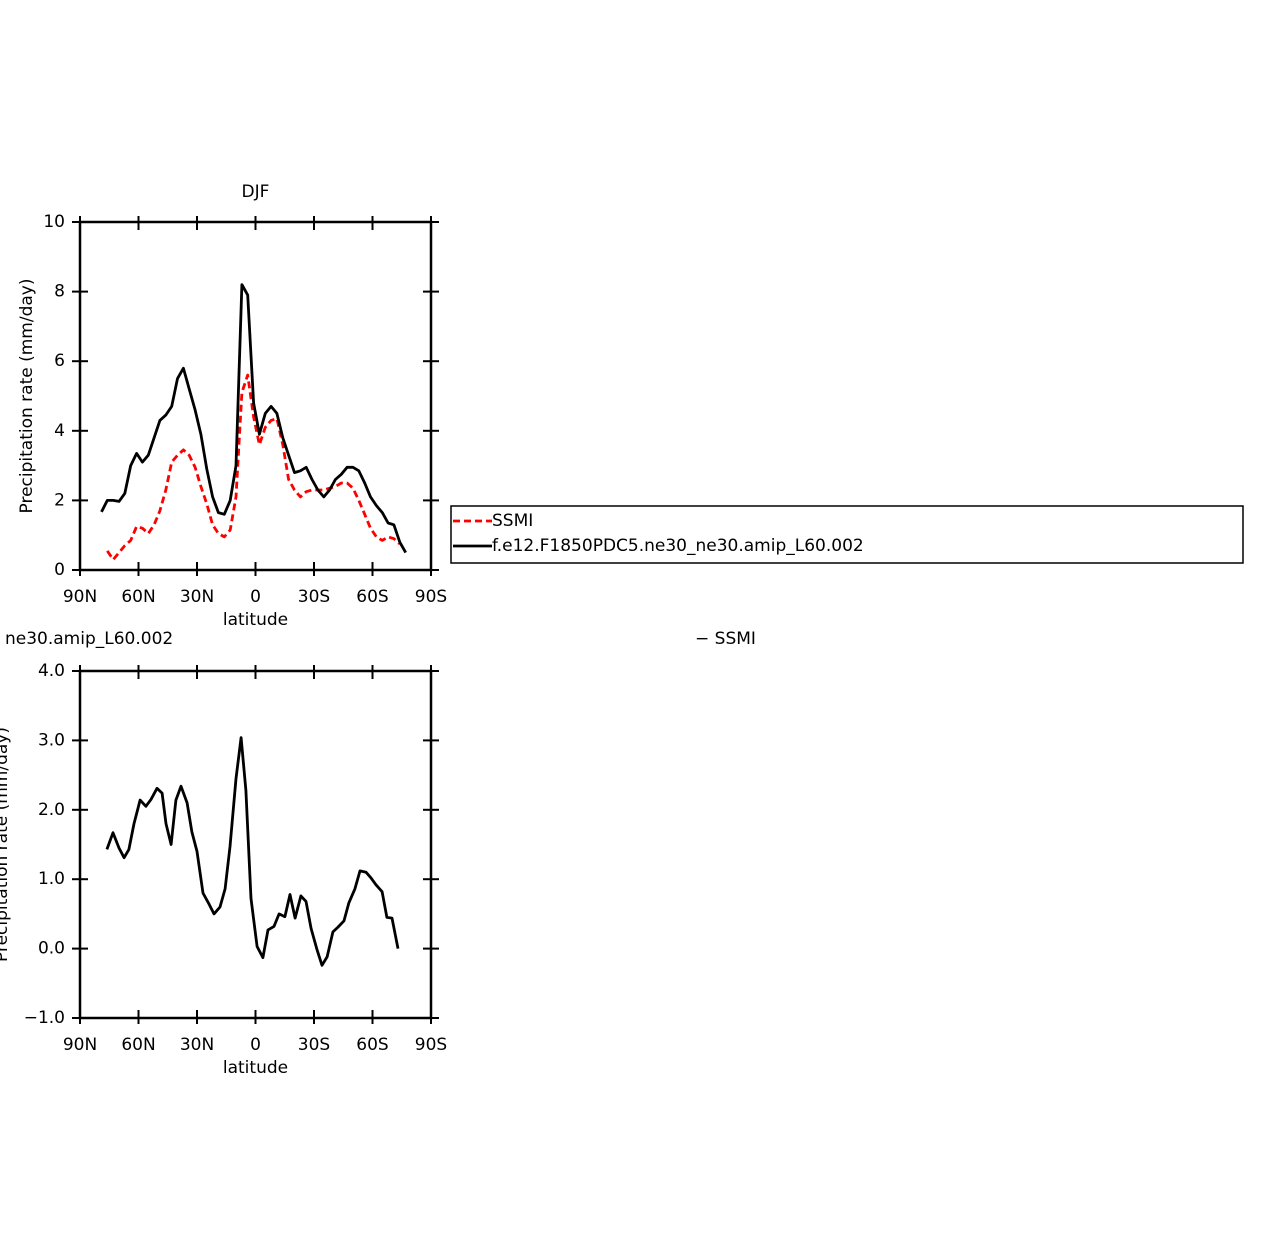 The image size is (1261, 1258). What do you see at coordinates (512, 521) in the screenshot?
I see `legend-label: SSMI` at bounding box center [512, 521].